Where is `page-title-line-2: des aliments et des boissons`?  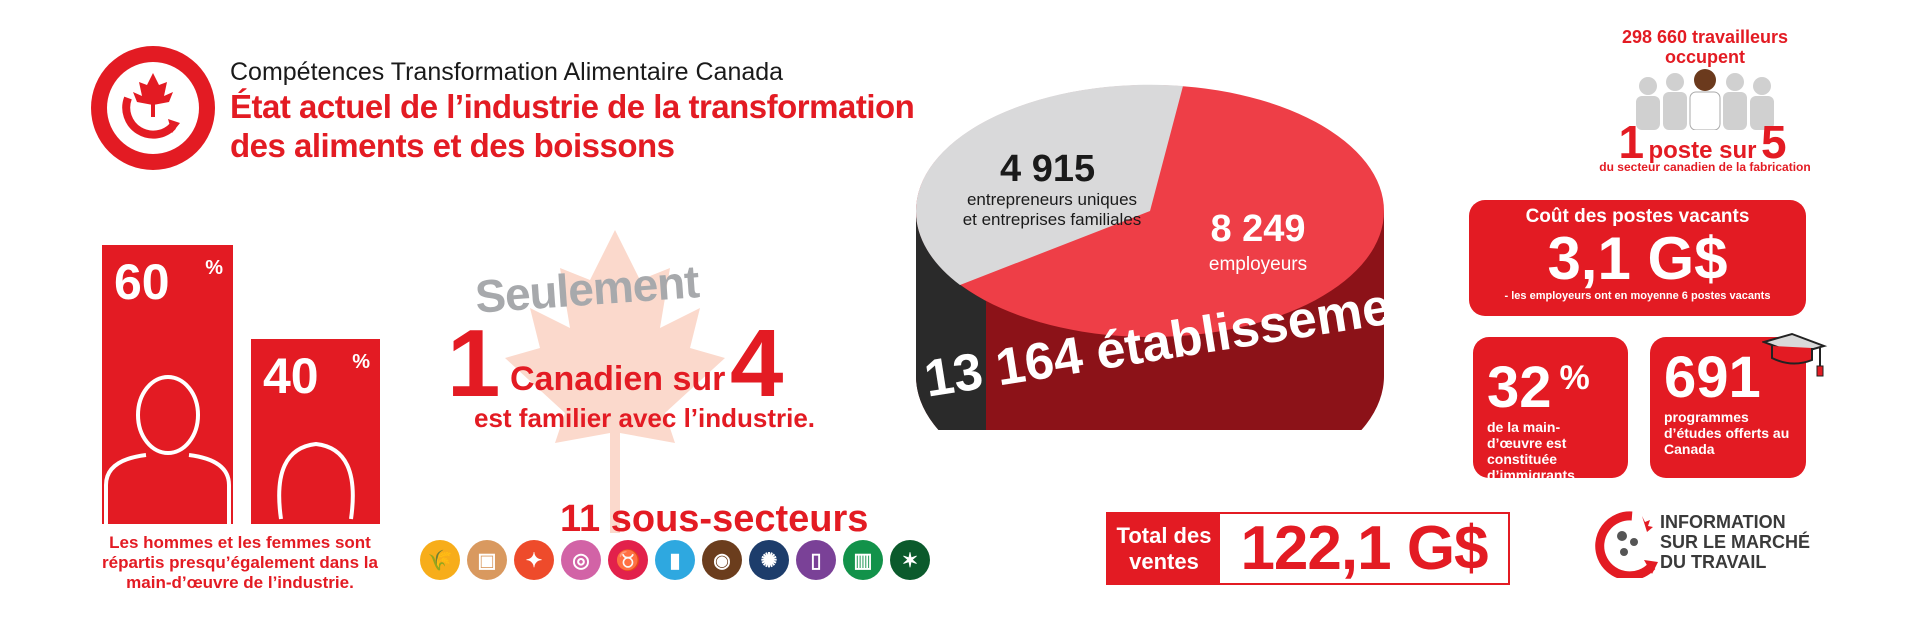
page-title-line-2: des aliments et des boissons is located at coordinates (452, 145).